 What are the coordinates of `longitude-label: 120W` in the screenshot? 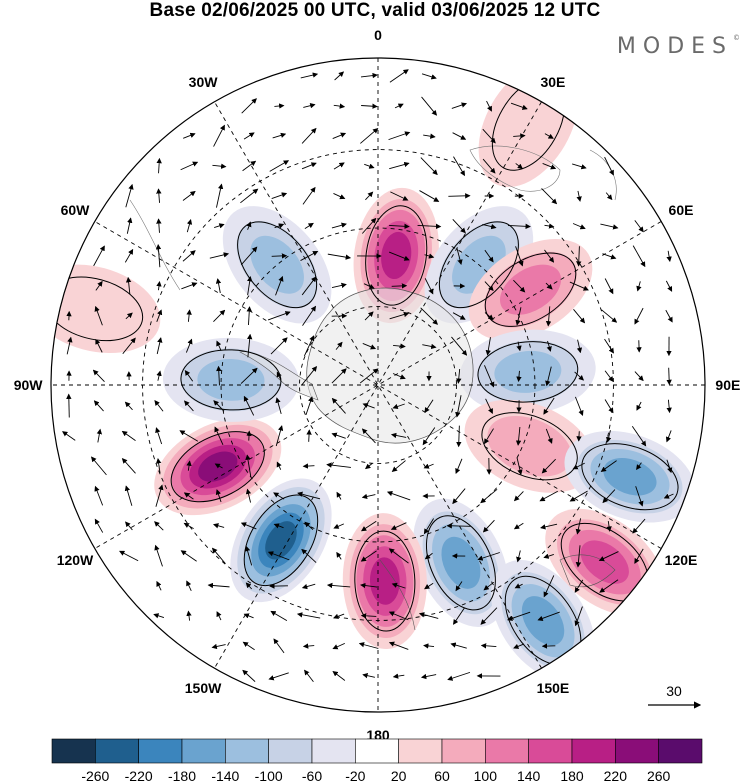 It's located at (75, 560).